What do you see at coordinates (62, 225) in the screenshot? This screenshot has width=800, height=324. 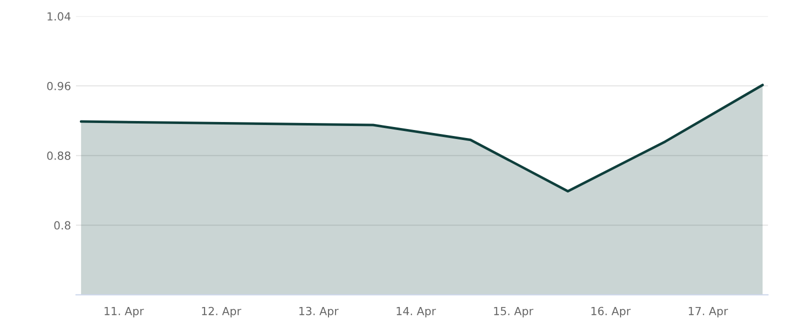 I see `y-tick-label: 0.8` at bounding box center [62, 225].